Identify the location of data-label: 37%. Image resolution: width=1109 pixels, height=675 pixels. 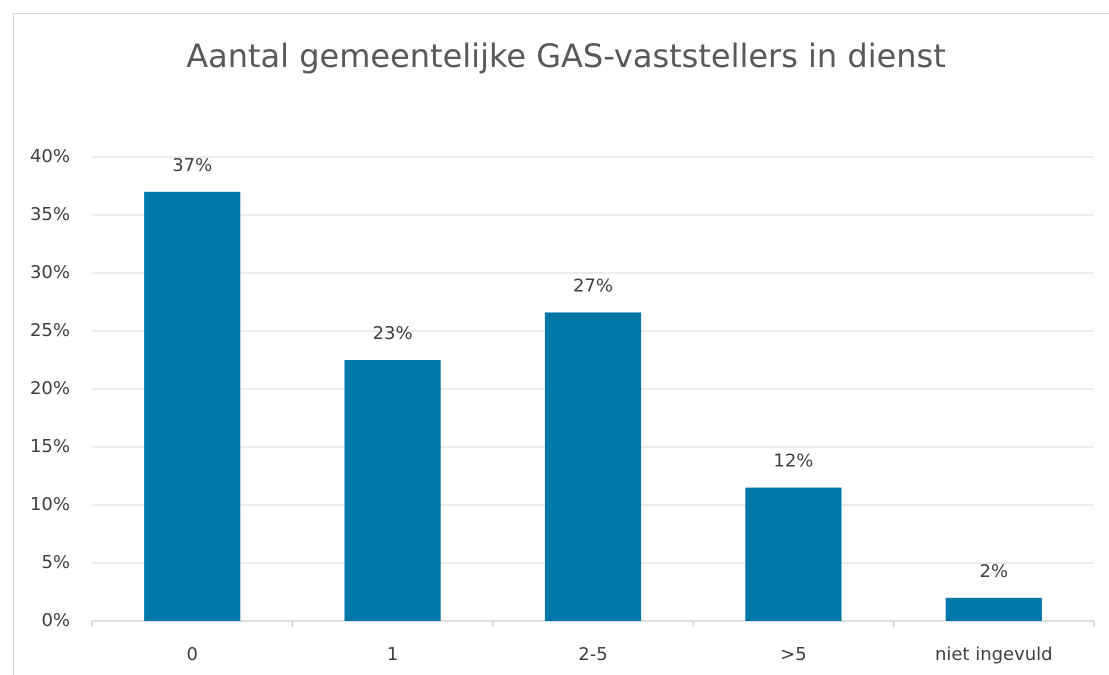
(192, 165).